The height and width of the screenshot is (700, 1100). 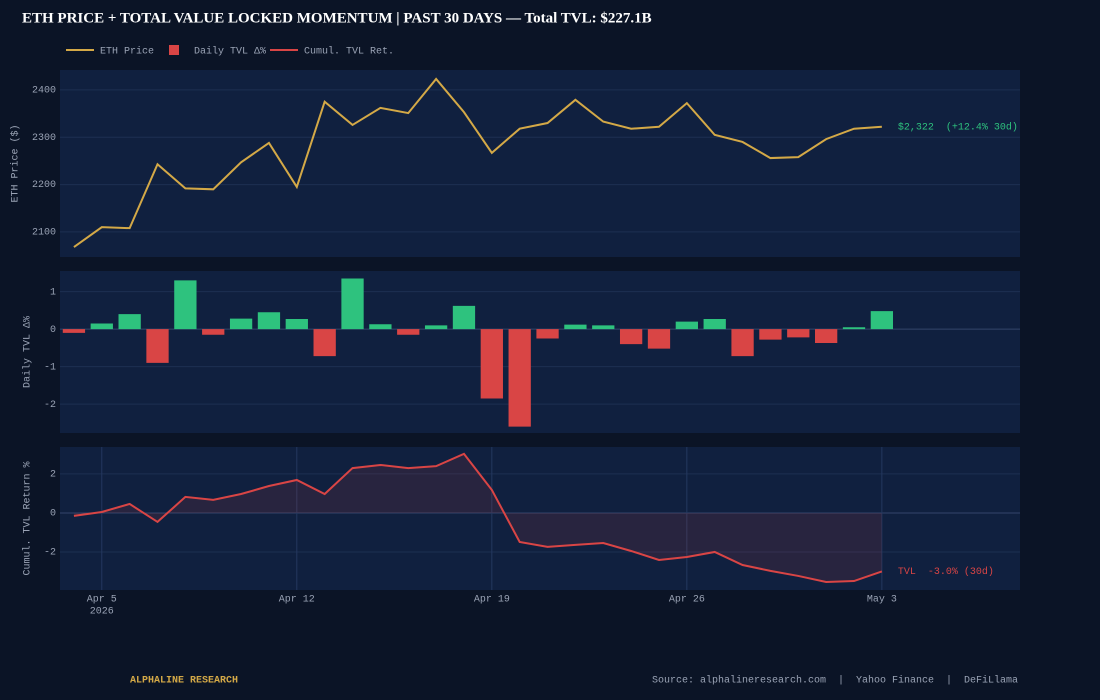 I want to click on footer-brand: ALPHALINE RESEARCH, so click(x=184, y=681).